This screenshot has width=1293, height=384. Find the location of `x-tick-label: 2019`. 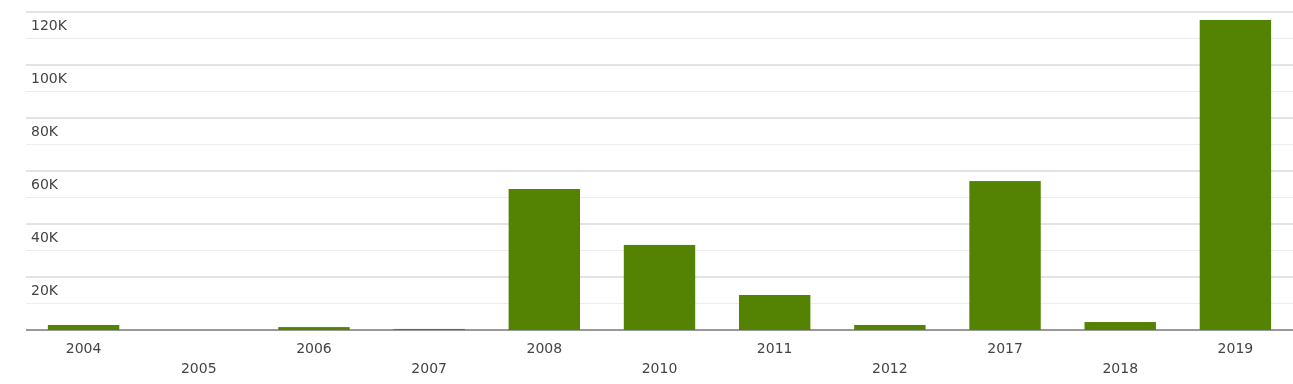

x-tick-label: 2019 is located at coordinates (1235, 348).